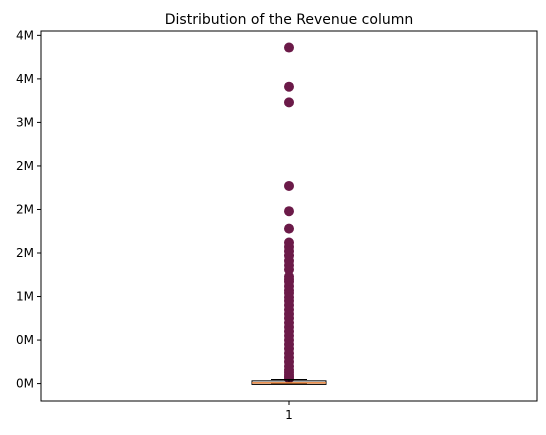 The image size is (546, 435). Describe the element at coordinates (25, 122) in the screenshot. I see `y-tick-label: 3M` at that location.